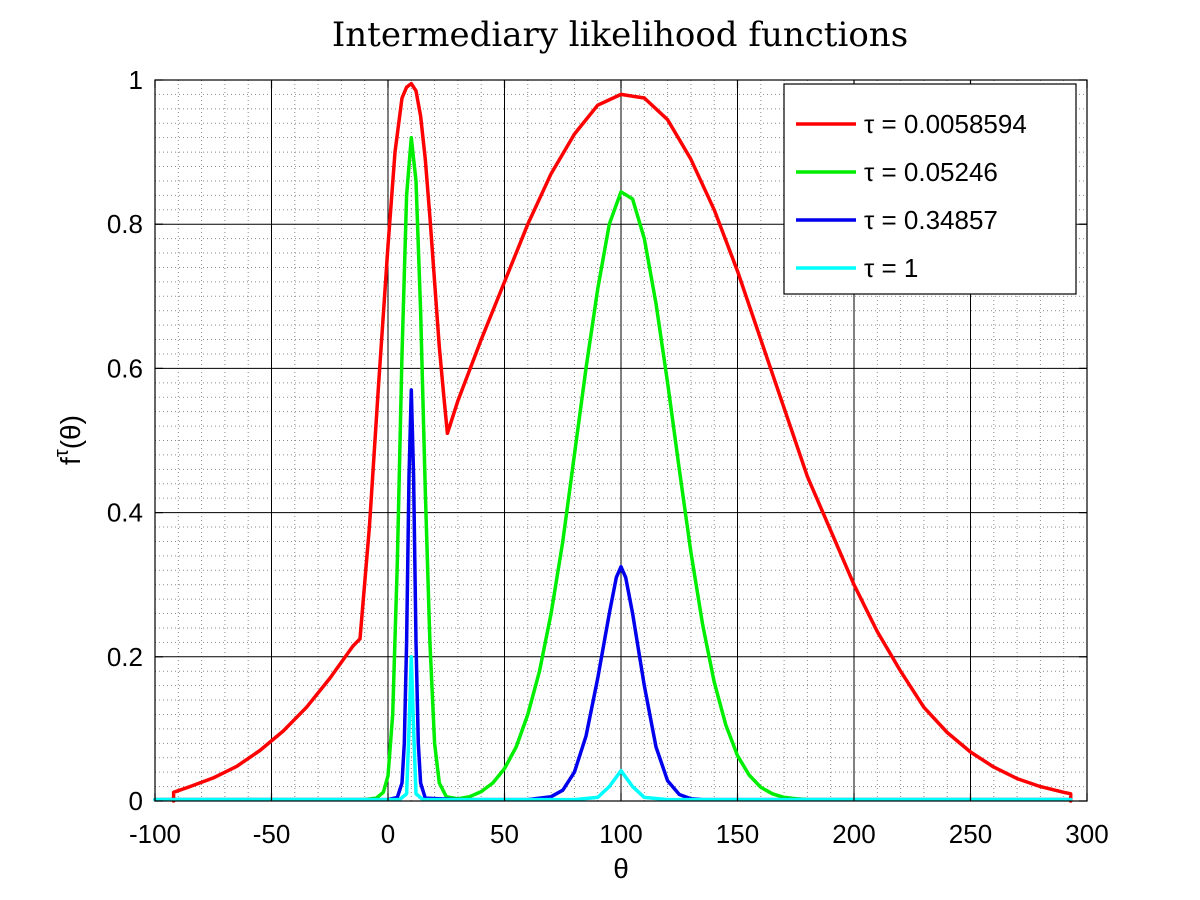 The image size is (1200, 900). What do you see at coordinates (136, 801) in the screenshot?
I see `y-tick-label: 0` at bounding box center [136, 801].